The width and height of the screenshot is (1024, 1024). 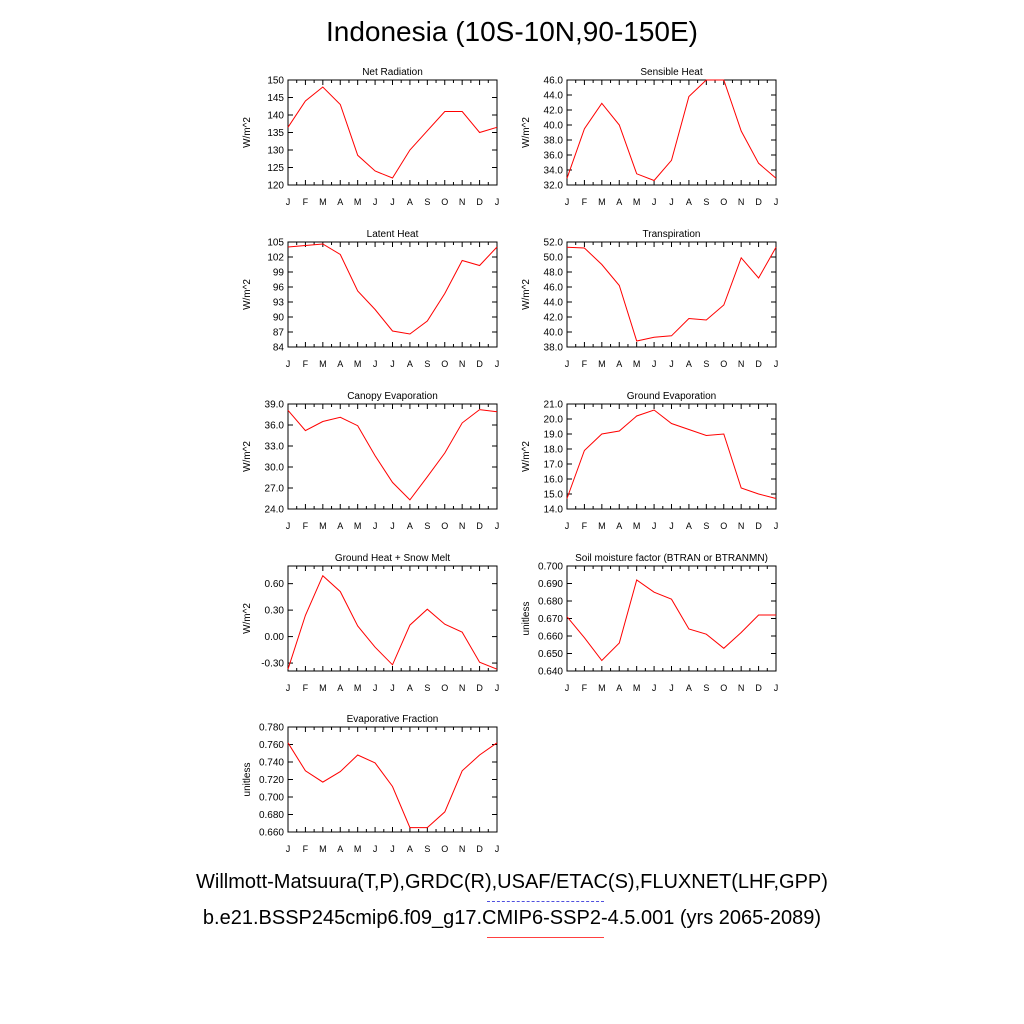 I want to click on y-tick-label: -0.30, so click(x=272, y=664).